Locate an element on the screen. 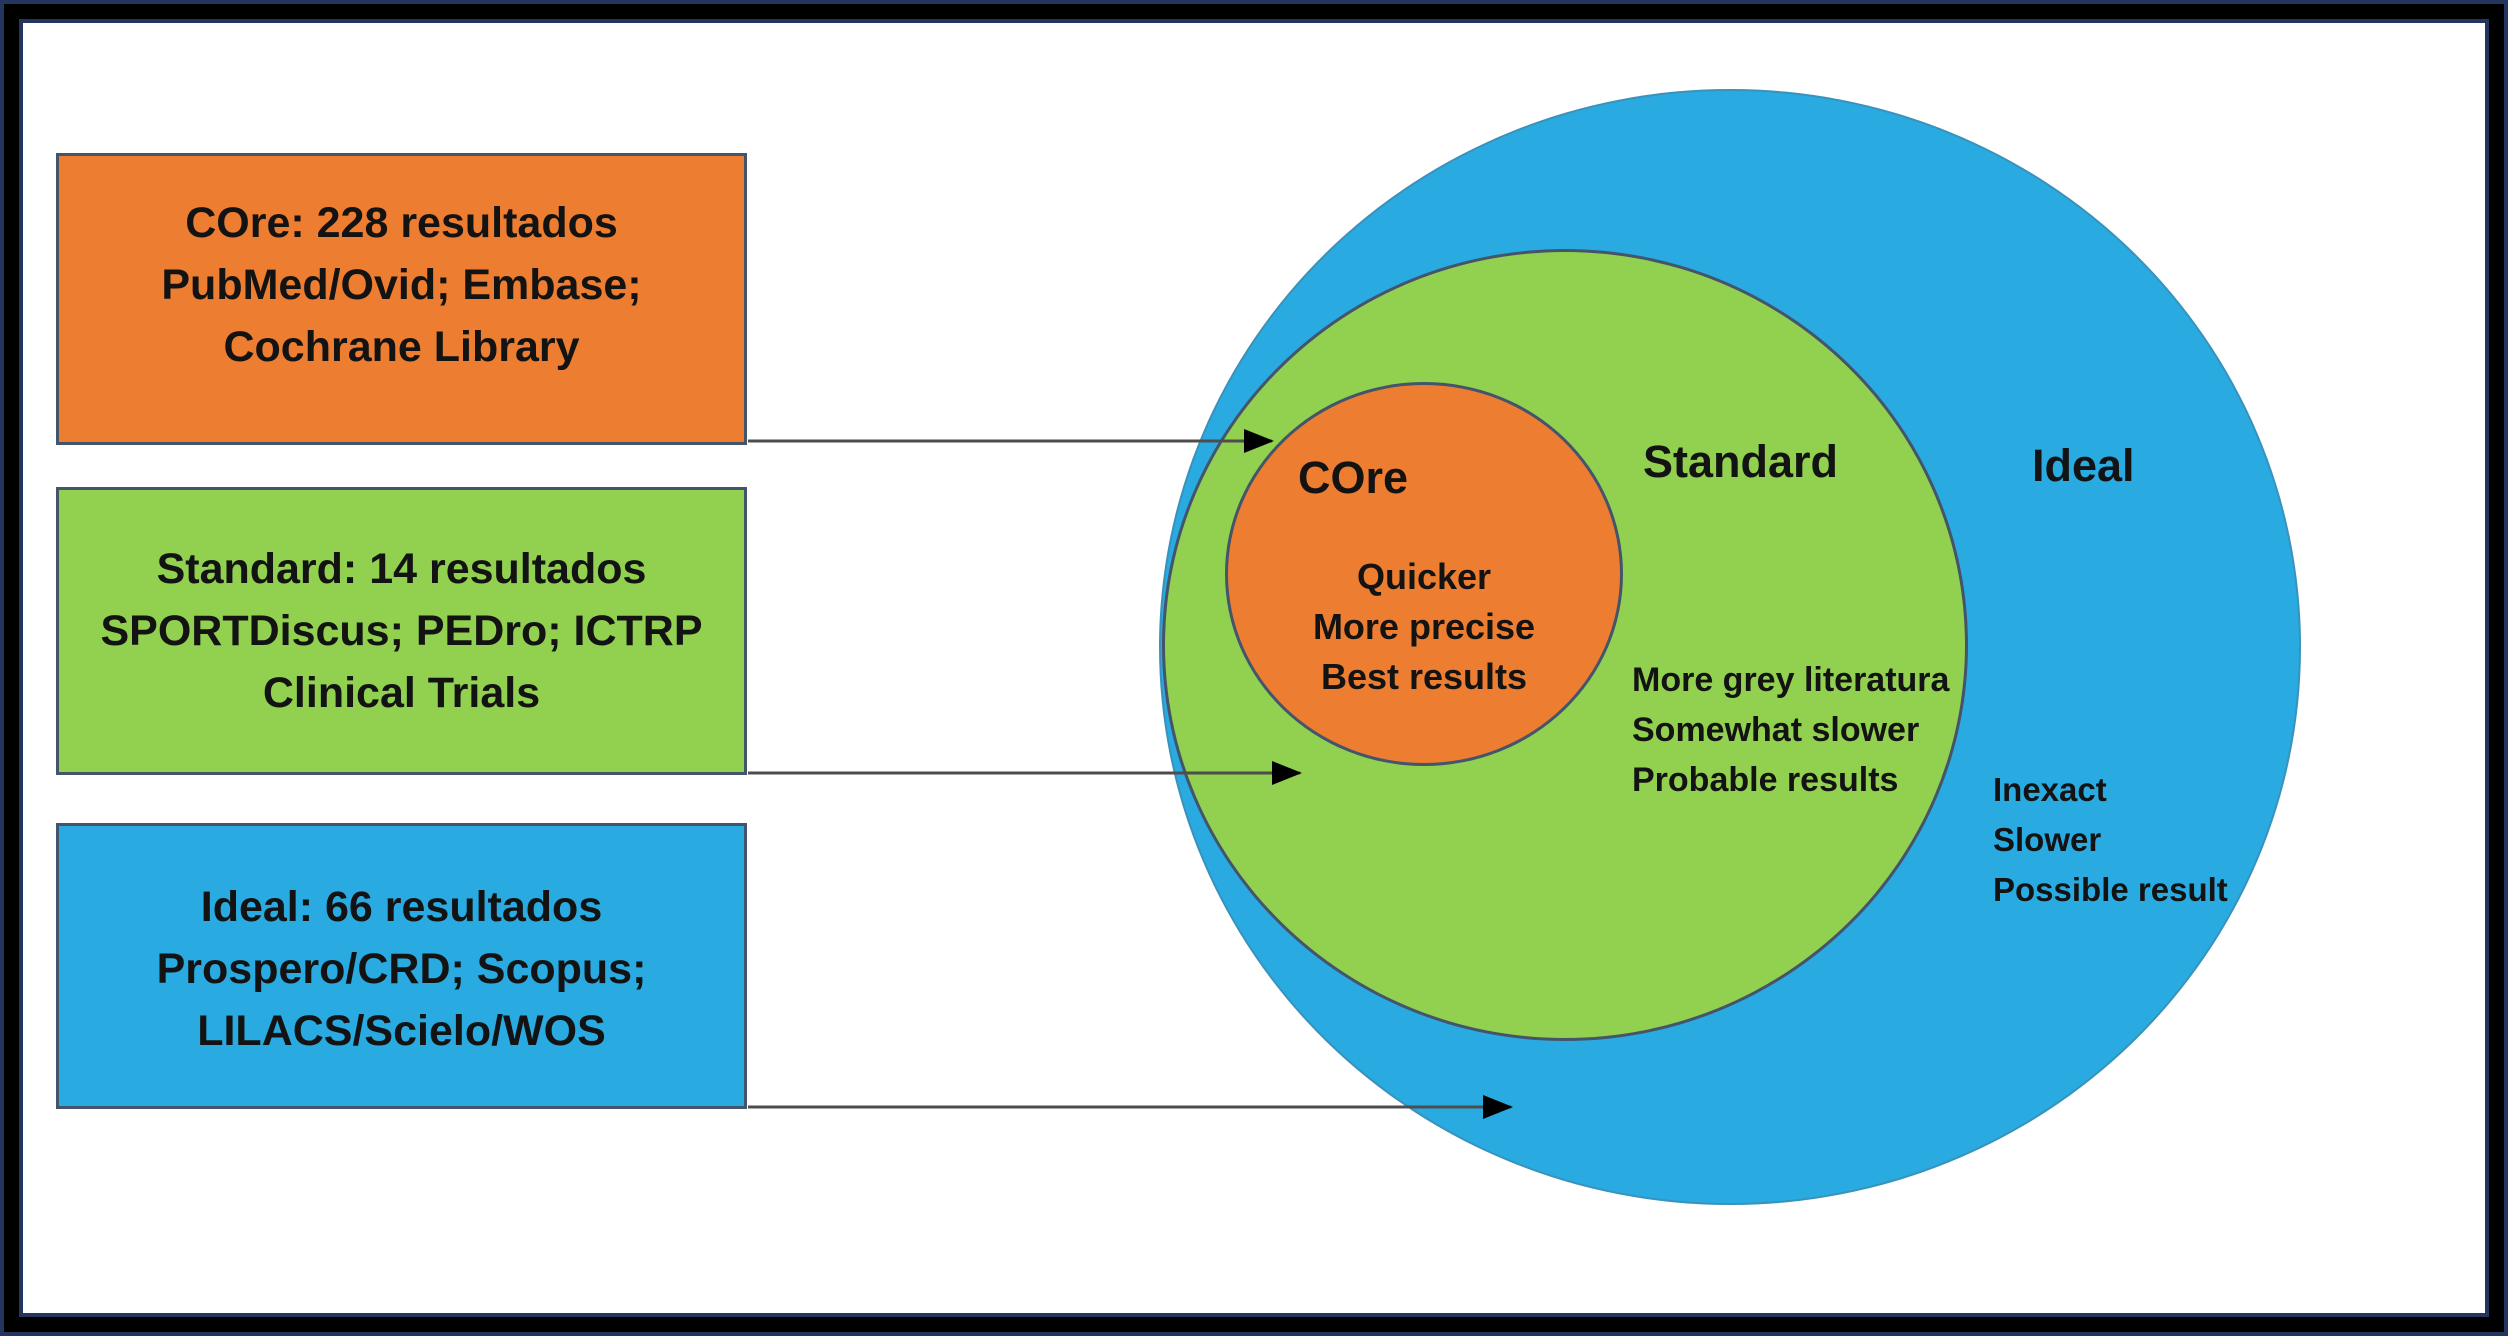 The height and width of the screenshot is (1336, 2508). core-circle is located at coordinates (1424, 574).